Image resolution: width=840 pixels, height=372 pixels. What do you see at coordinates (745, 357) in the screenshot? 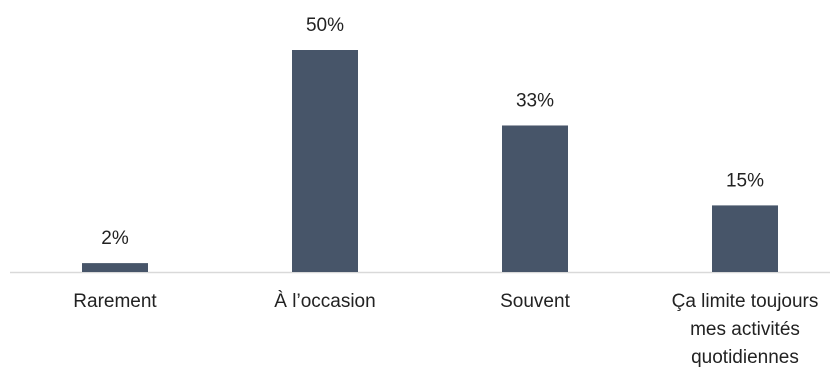
I see `category-label-4-line-3: quotidiennes` at bounding box center [745, 357].